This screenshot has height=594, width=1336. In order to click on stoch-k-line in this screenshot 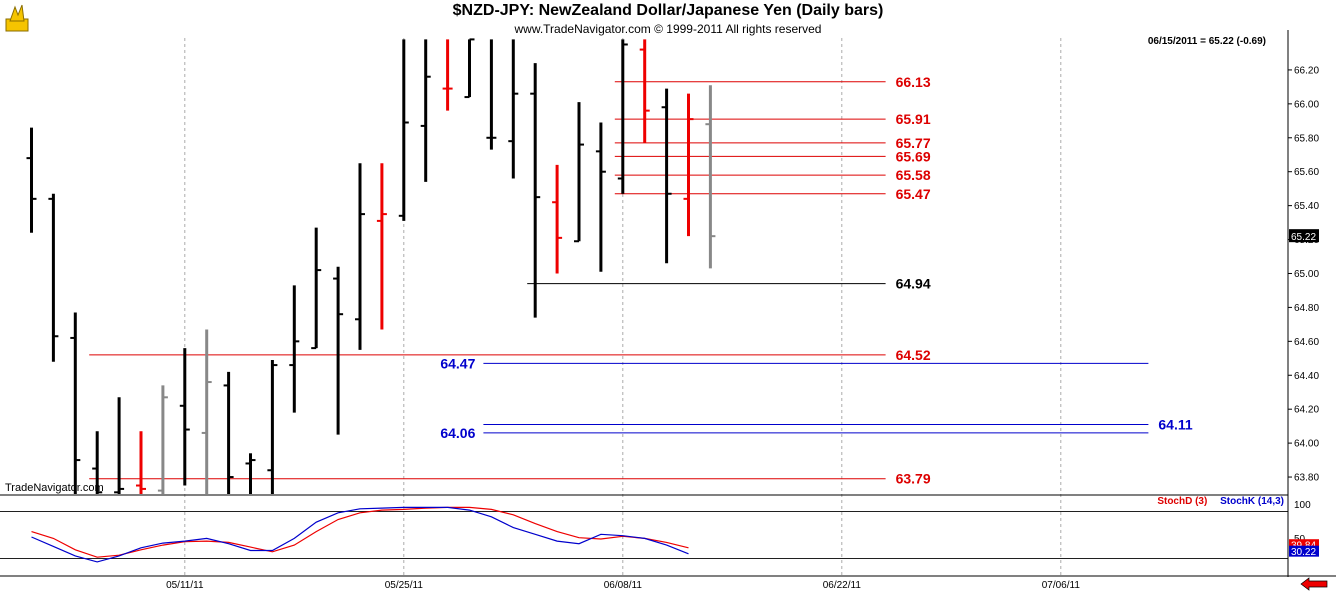, I will do `click(360, 534)`.